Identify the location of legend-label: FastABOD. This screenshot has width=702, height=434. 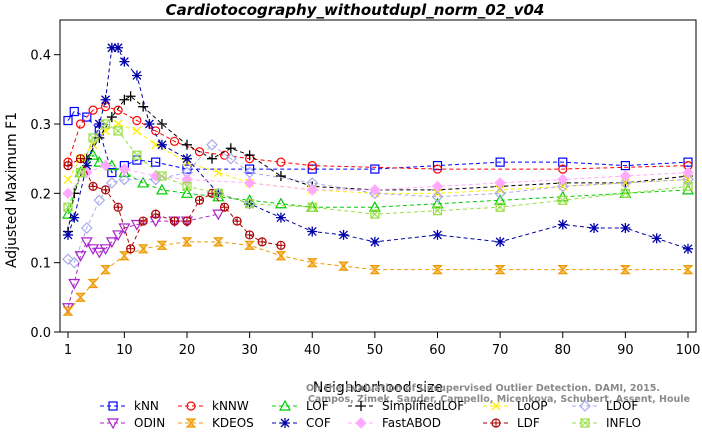
(411, 423).